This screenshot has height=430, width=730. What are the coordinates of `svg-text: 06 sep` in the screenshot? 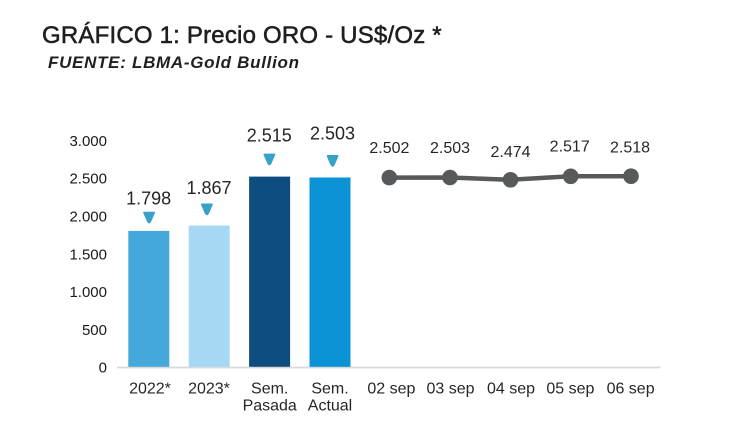 It's located at (631, 389).